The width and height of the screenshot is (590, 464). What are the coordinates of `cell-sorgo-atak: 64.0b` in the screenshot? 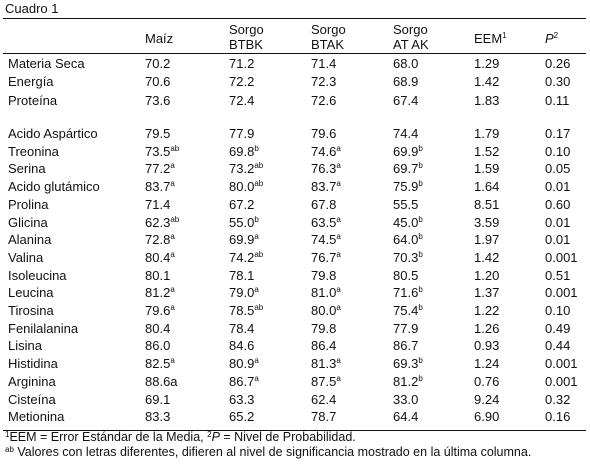 It's located at (408, 240).